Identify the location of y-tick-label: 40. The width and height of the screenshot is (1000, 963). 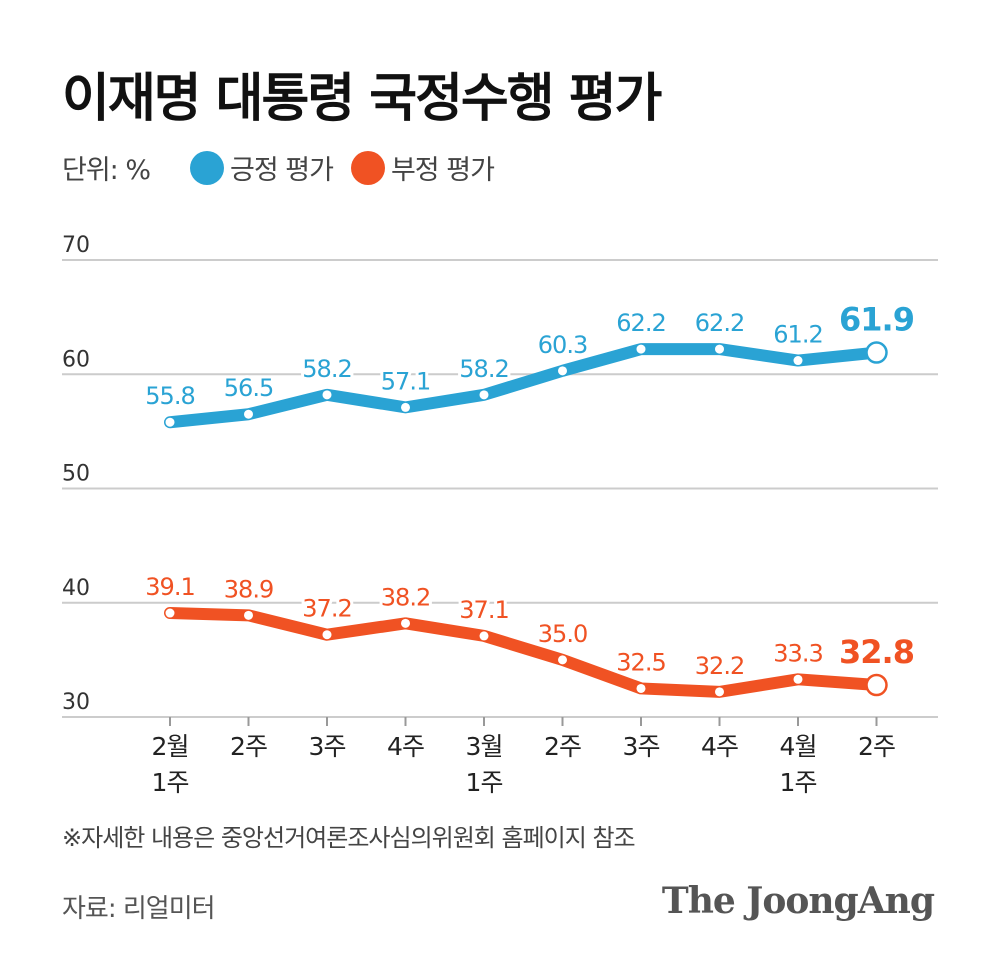
(76, 588).